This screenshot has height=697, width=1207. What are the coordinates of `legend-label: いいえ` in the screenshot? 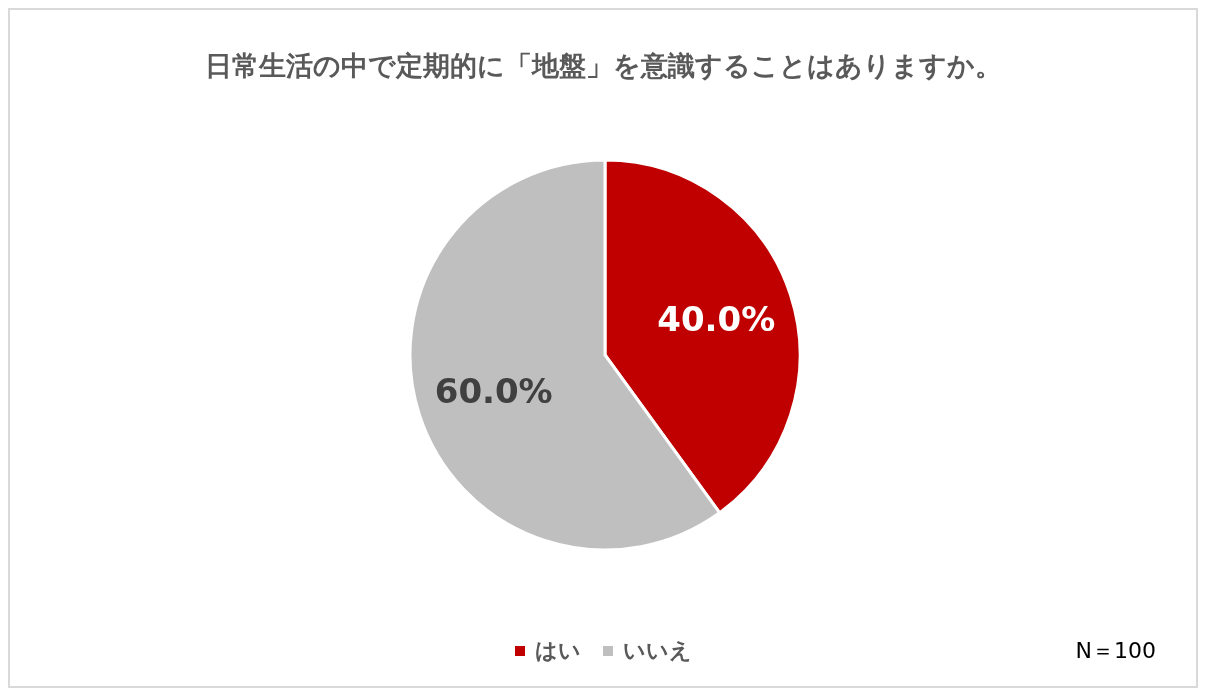 It's located at (656, 651).